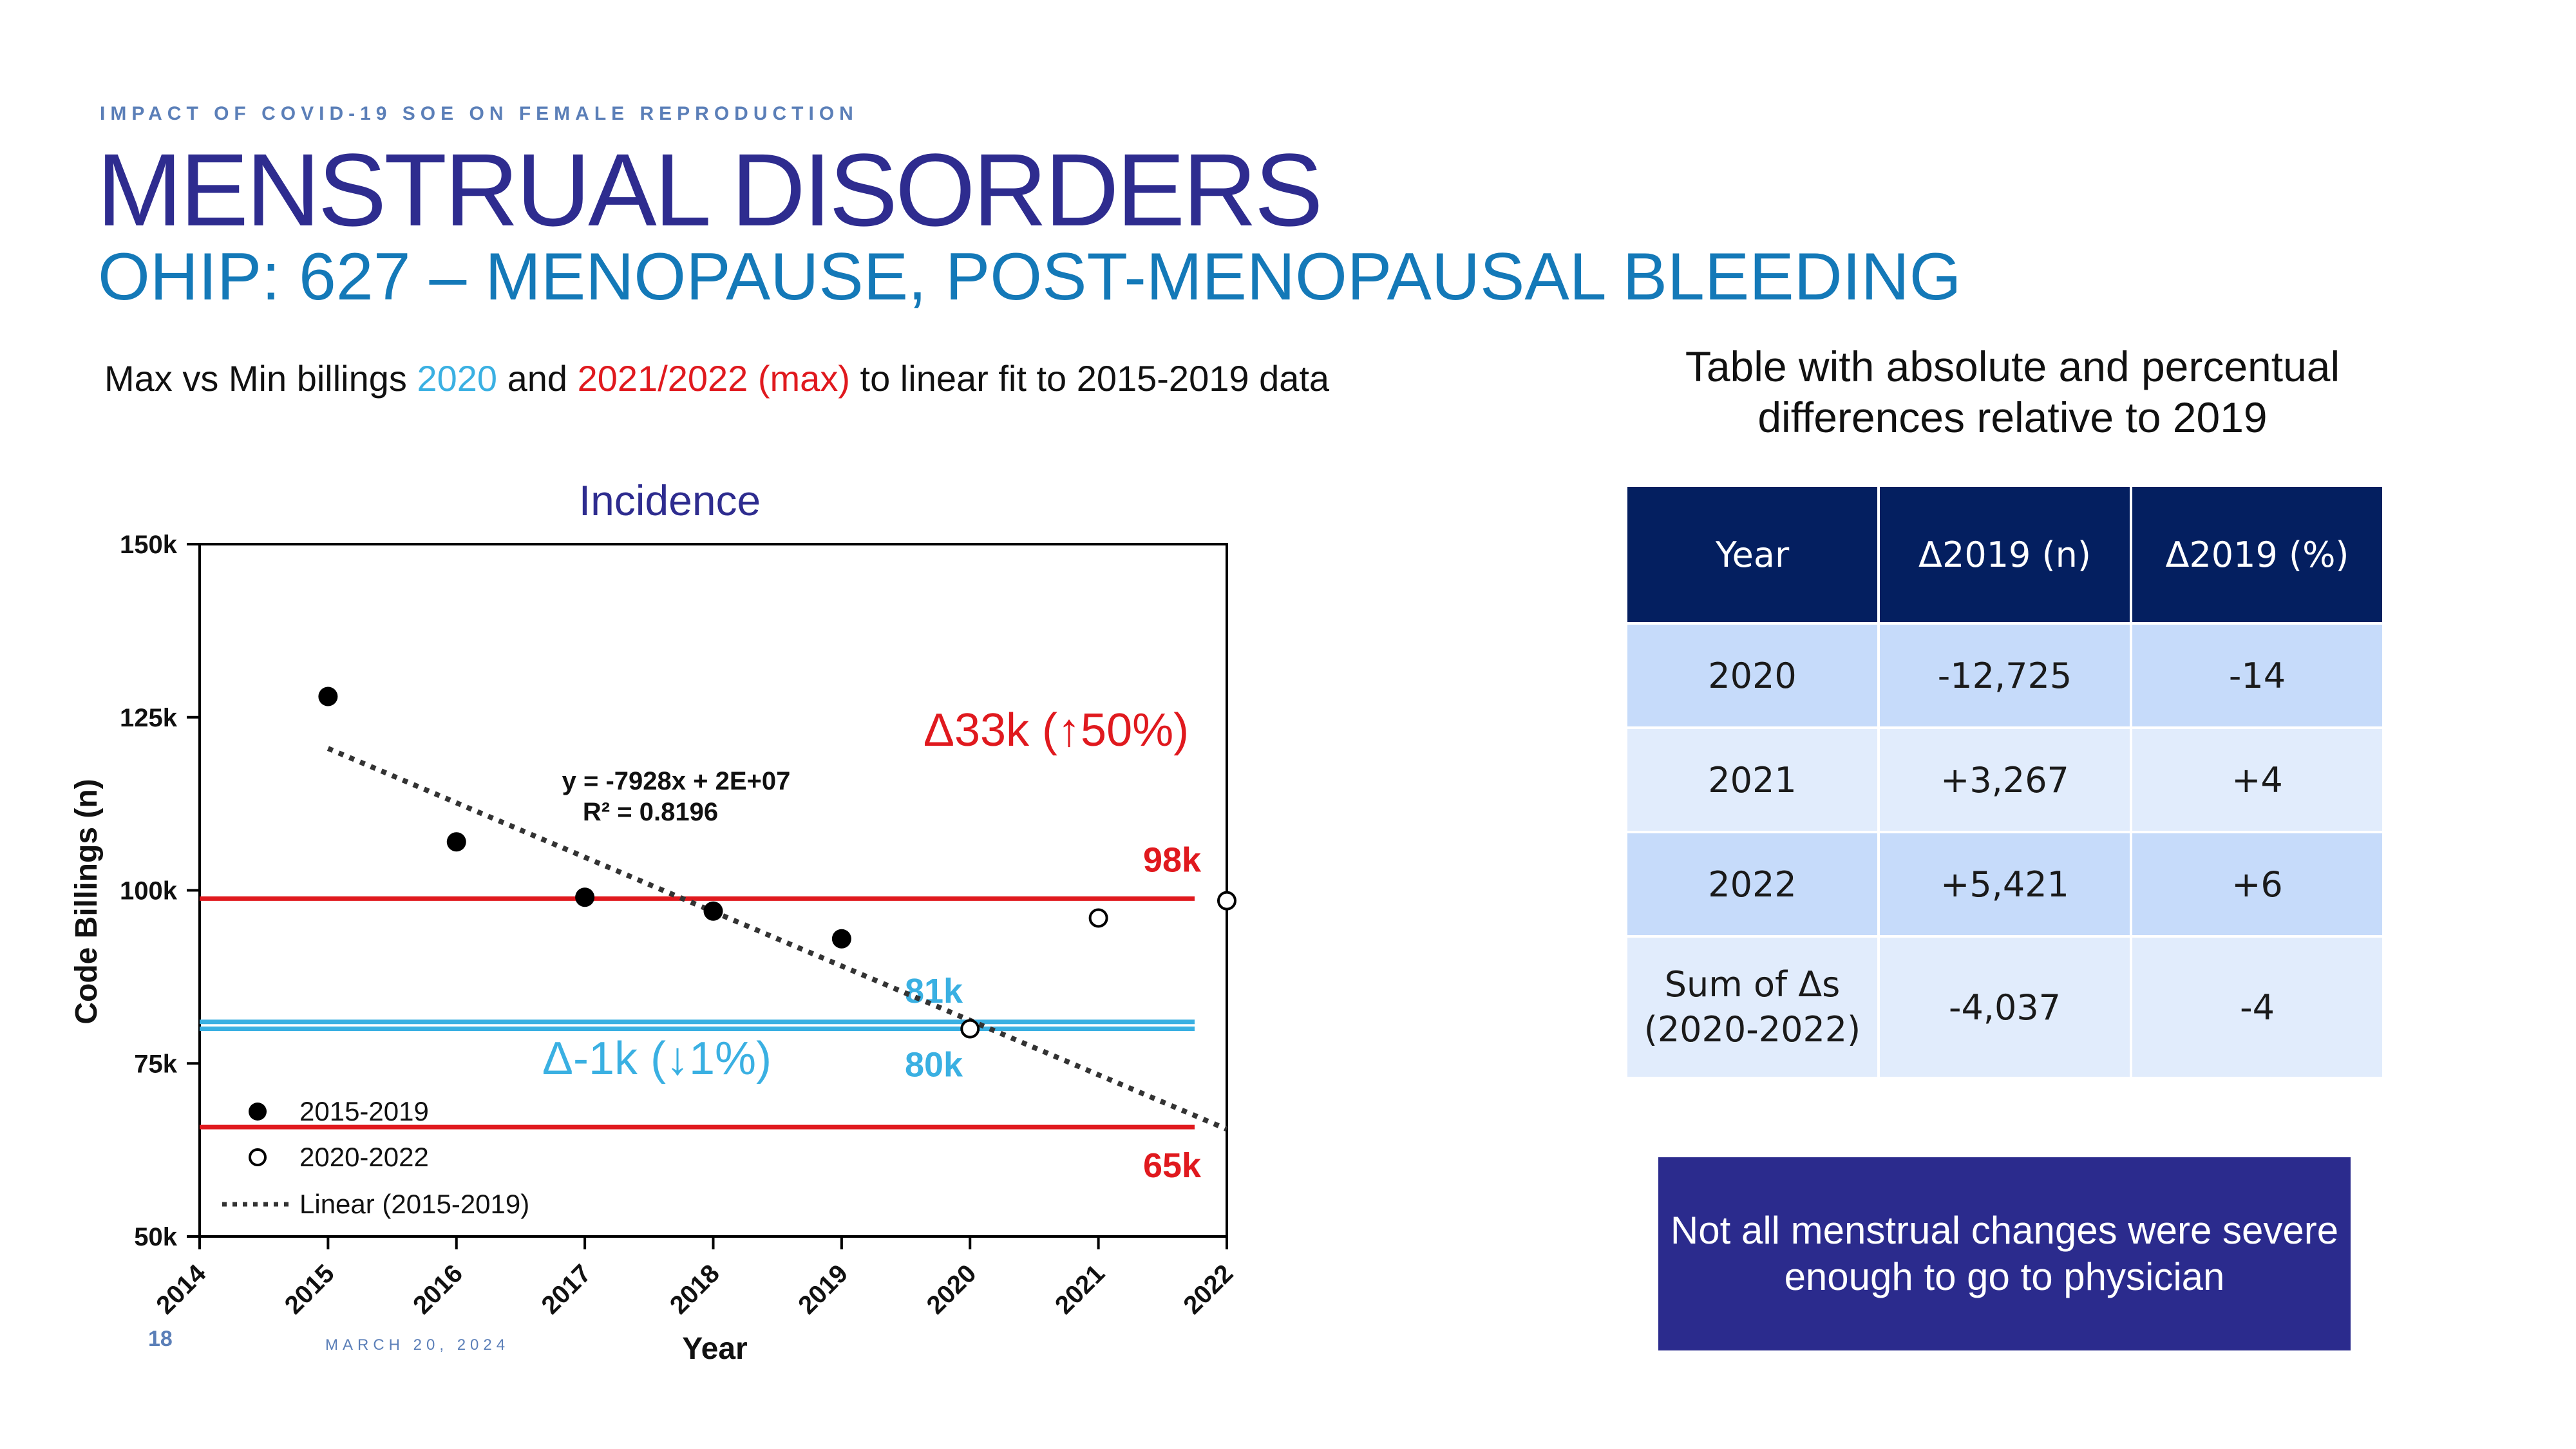 The width and height of the screenshot is (2576, 1449). What do you see at coordinates (651, 812) in the screenshot?
I see `trendline-r-squared: R² = 0.8196` at bounding box center [651, 812].